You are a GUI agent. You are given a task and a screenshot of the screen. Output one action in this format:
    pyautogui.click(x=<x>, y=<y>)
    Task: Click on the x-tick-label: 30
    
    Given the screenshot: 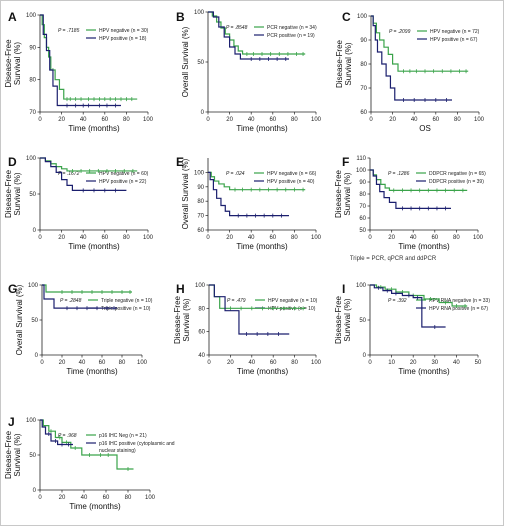 What is the action you would take?
    pyautogui.click(x=434, y=363)
    